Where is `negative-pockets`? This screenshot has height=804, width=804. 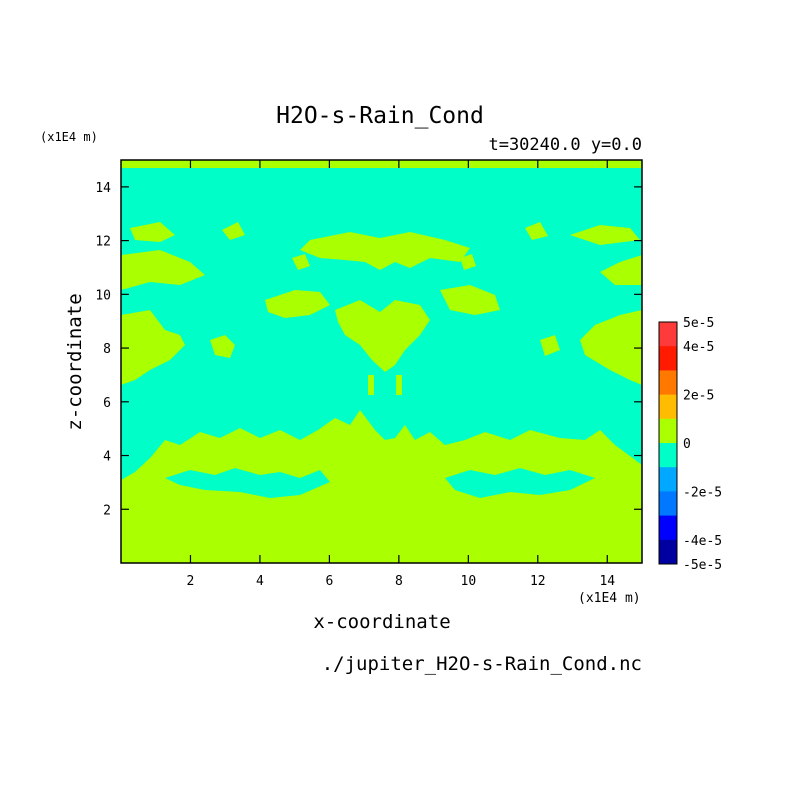 negative-pockets is located at coordinates (380, 483).